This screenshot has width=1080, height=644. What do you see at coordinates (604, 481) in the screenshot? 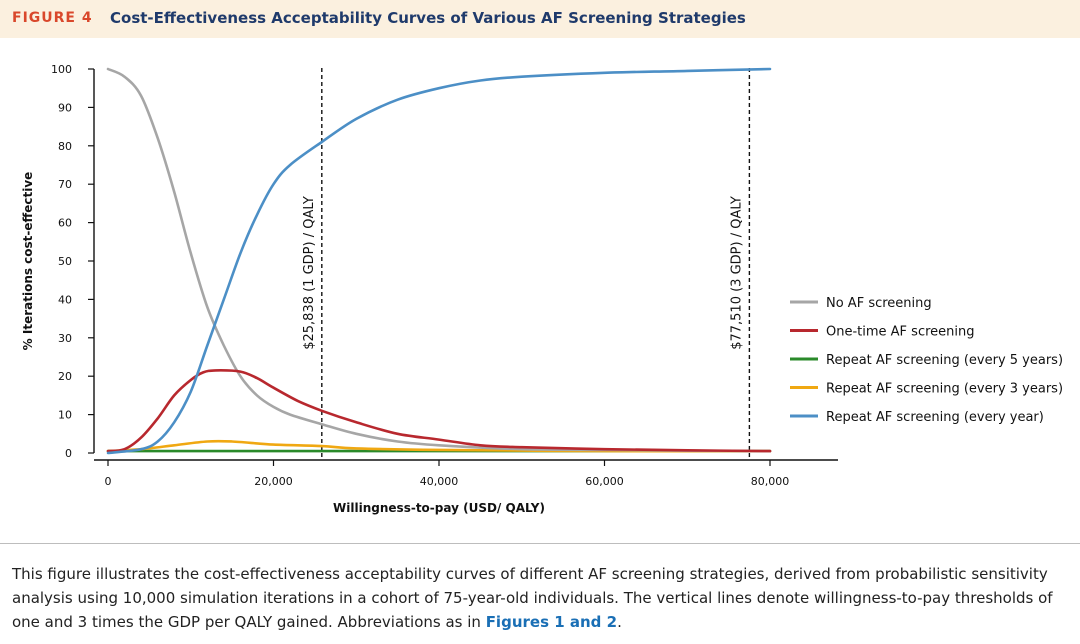
I see `x-tick-label: 60,000` at bounding box center [604, 481].